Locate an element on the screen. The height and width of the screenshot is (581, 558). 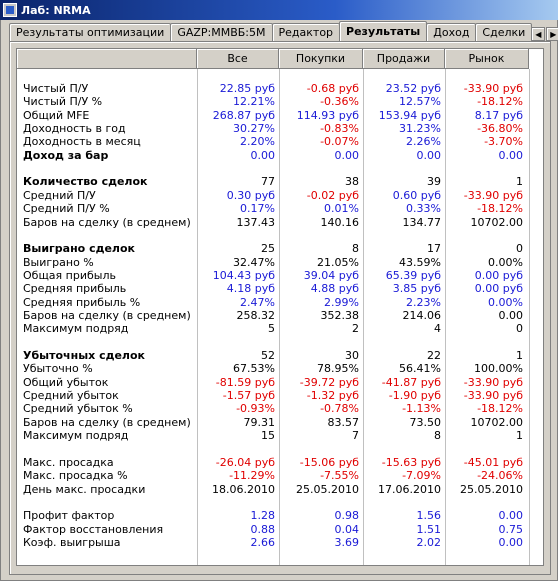
header-sells: Продажи is located at coordinates (404, 59).